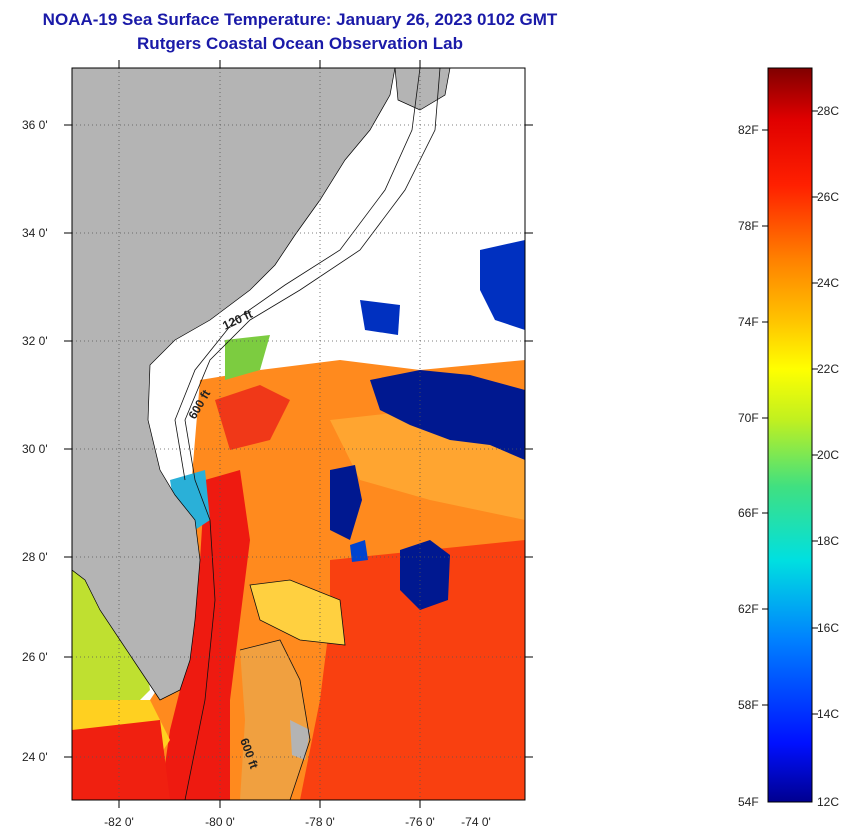  I want to click on lat-label: 24 0', so click(35, 757).